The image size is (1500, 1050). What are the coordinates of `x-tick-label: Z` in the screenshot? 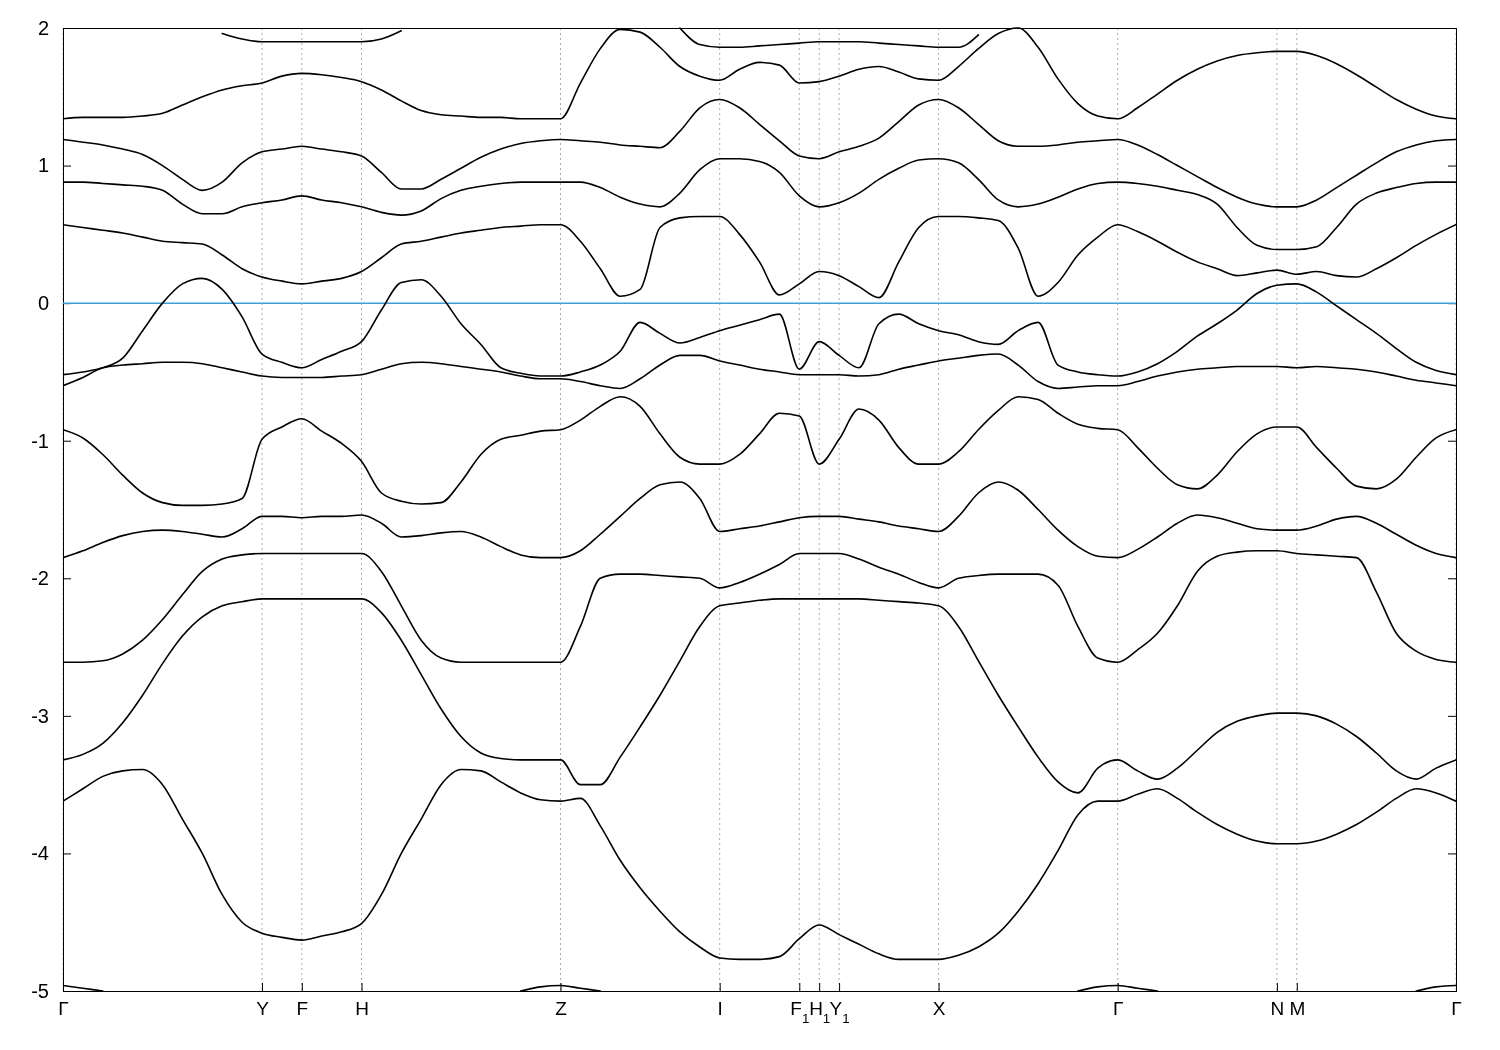 It's located at (561, 1008).